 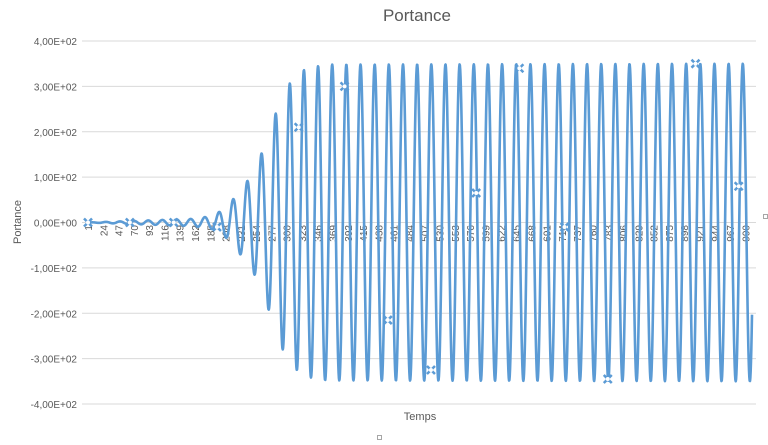 What do you see at coordinates (54, 314) in the screenshot?
I see `y-tick-label: -2,00E+02` at bounding box center [54, 314].